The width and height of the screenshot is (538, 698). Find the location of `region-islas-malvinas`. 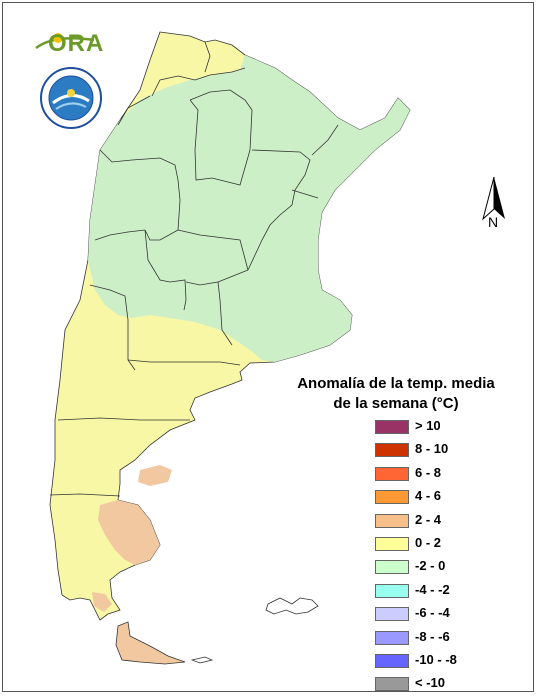

region-islas-malvinas is located at coordinates (292, 606).